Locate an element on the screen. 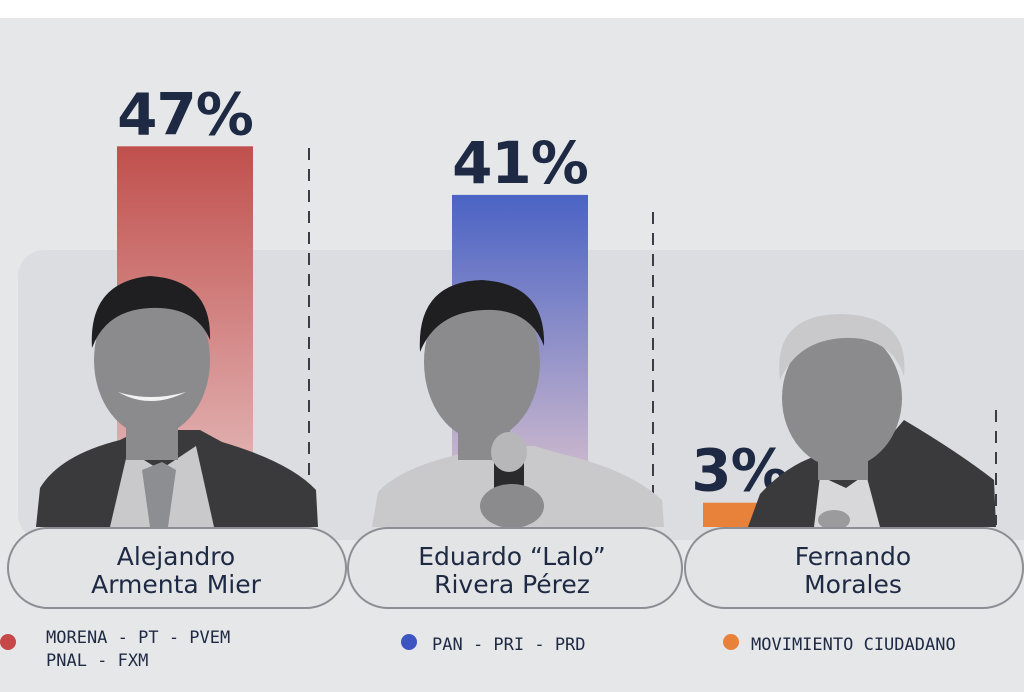 The image size is (1024, 692). party-label-morales: MOVIMIENTO CIUDADANO is located at coordinates (853, 645).